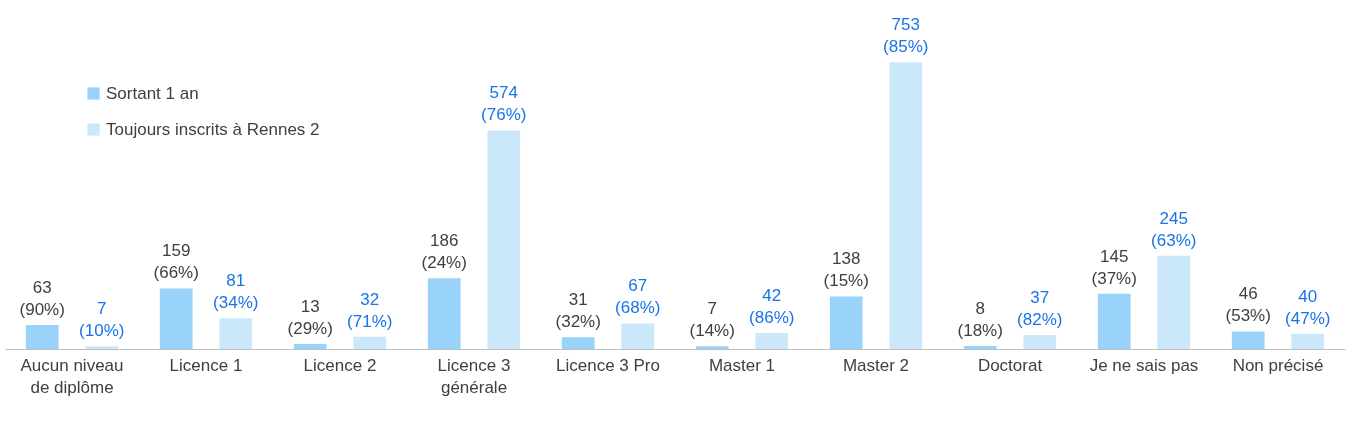  Describe the element at coordinates (213, 129) in the screenshot. I see `legend-label: Toujours inscrits à Rennes 2` at that location.